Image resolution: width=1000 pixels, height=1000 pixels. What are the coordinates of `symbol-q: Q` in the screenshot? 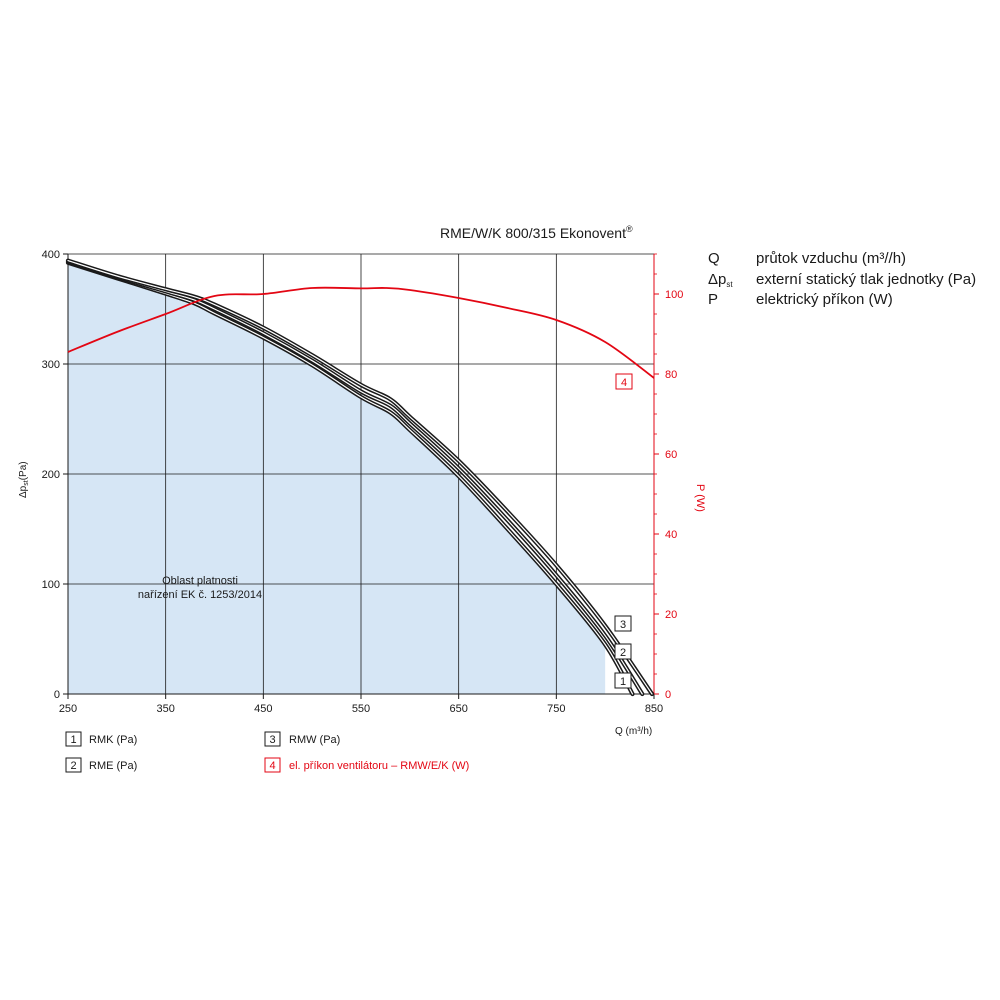 It's located at (714, 258).